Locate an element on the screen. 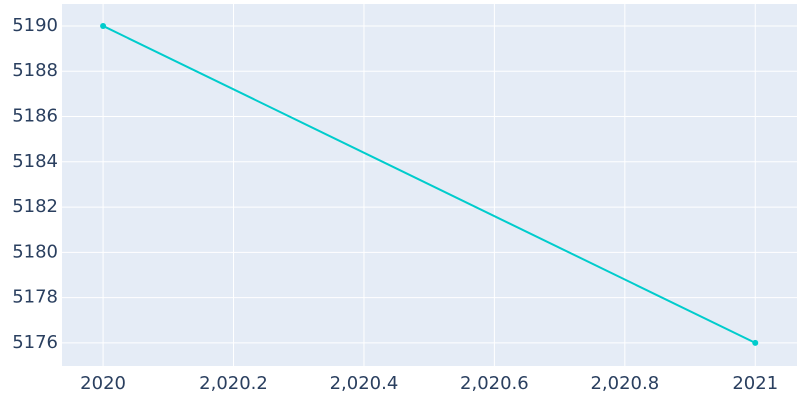  y-tick-label: 5176 is located at coordinates (35, 342).